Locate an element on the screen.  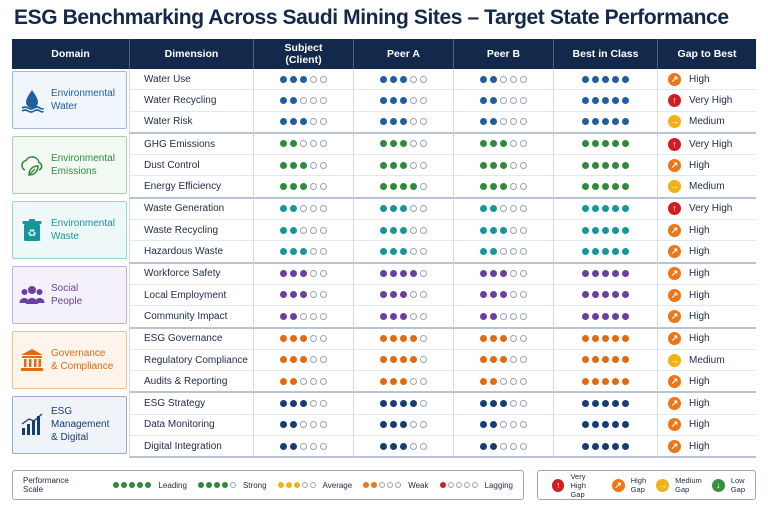
legend-label: Average is located at coordinates (337, 485).